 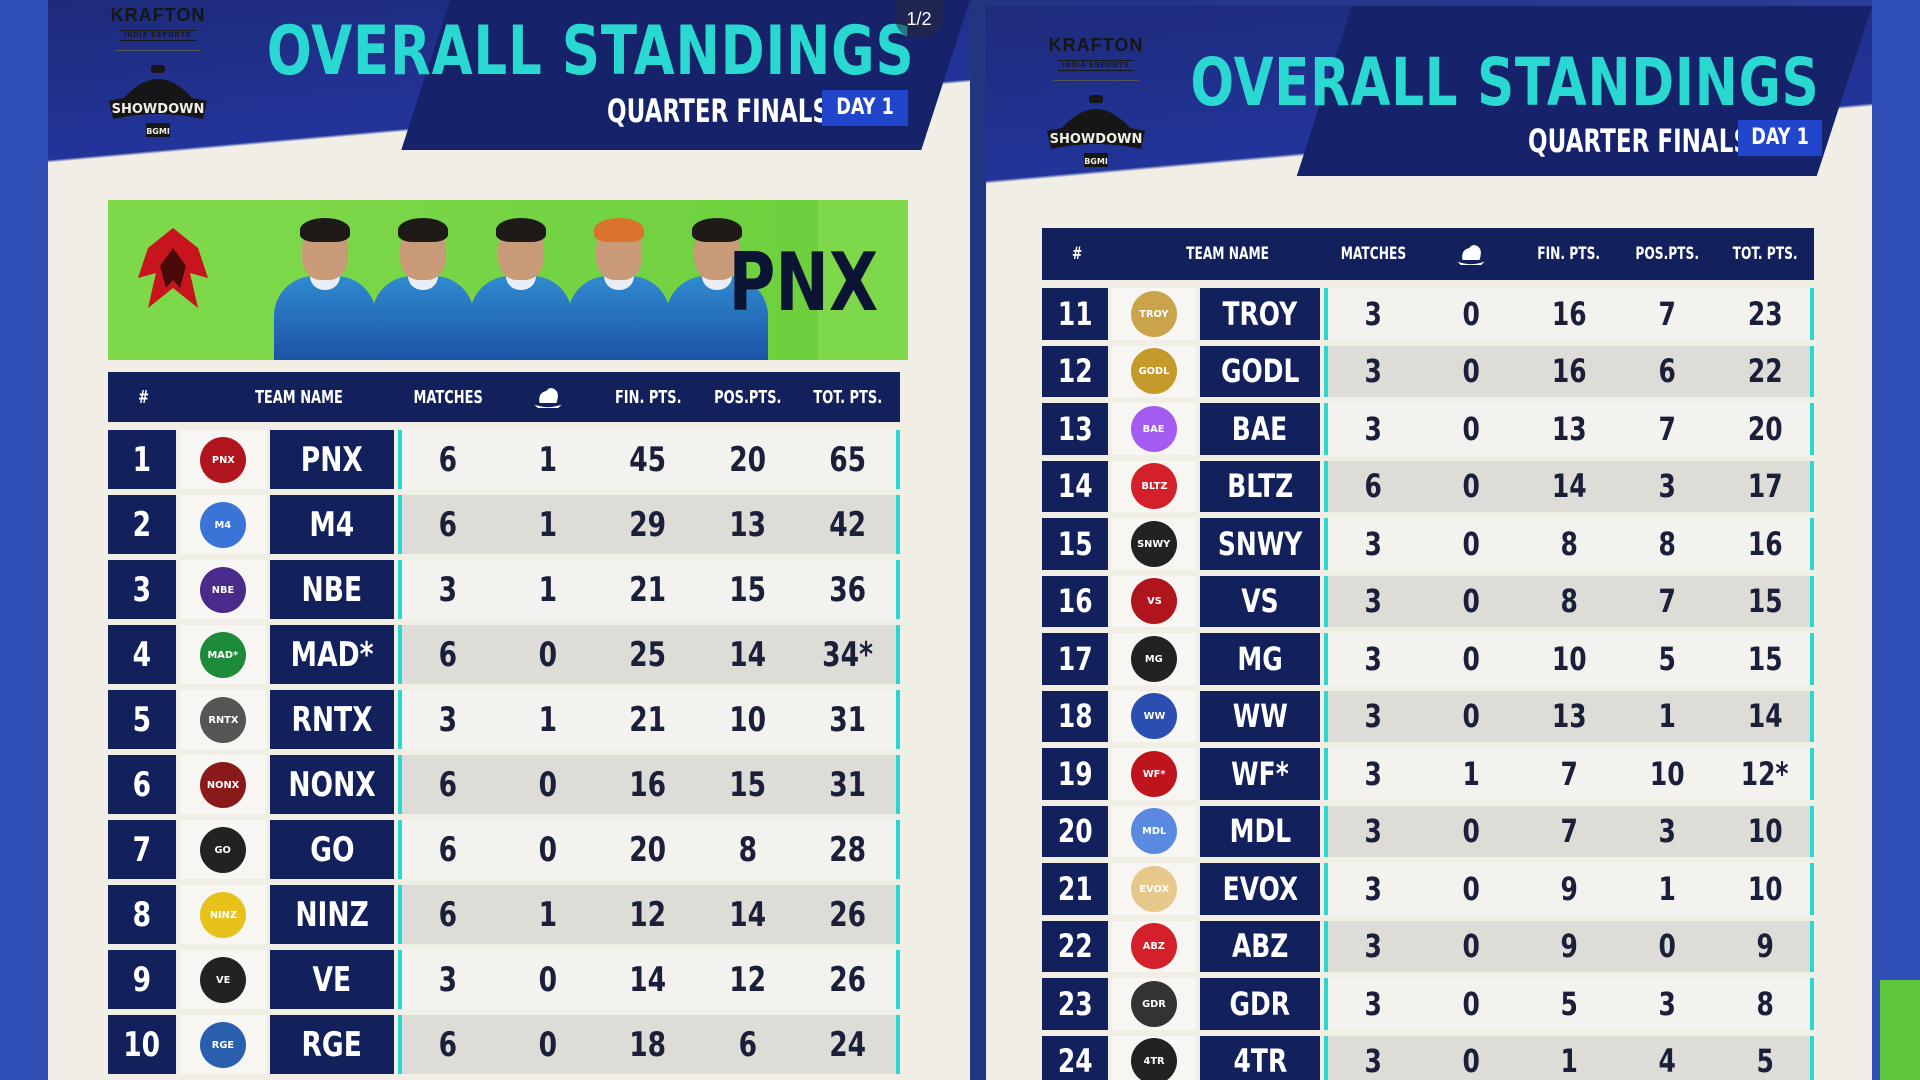 What do you see at coordinates (1428, 1057) in the screenshot?
I see `table-row: 24 4TR 4TR 3 0 1 4 5` at bounding box center [1428, 1057].